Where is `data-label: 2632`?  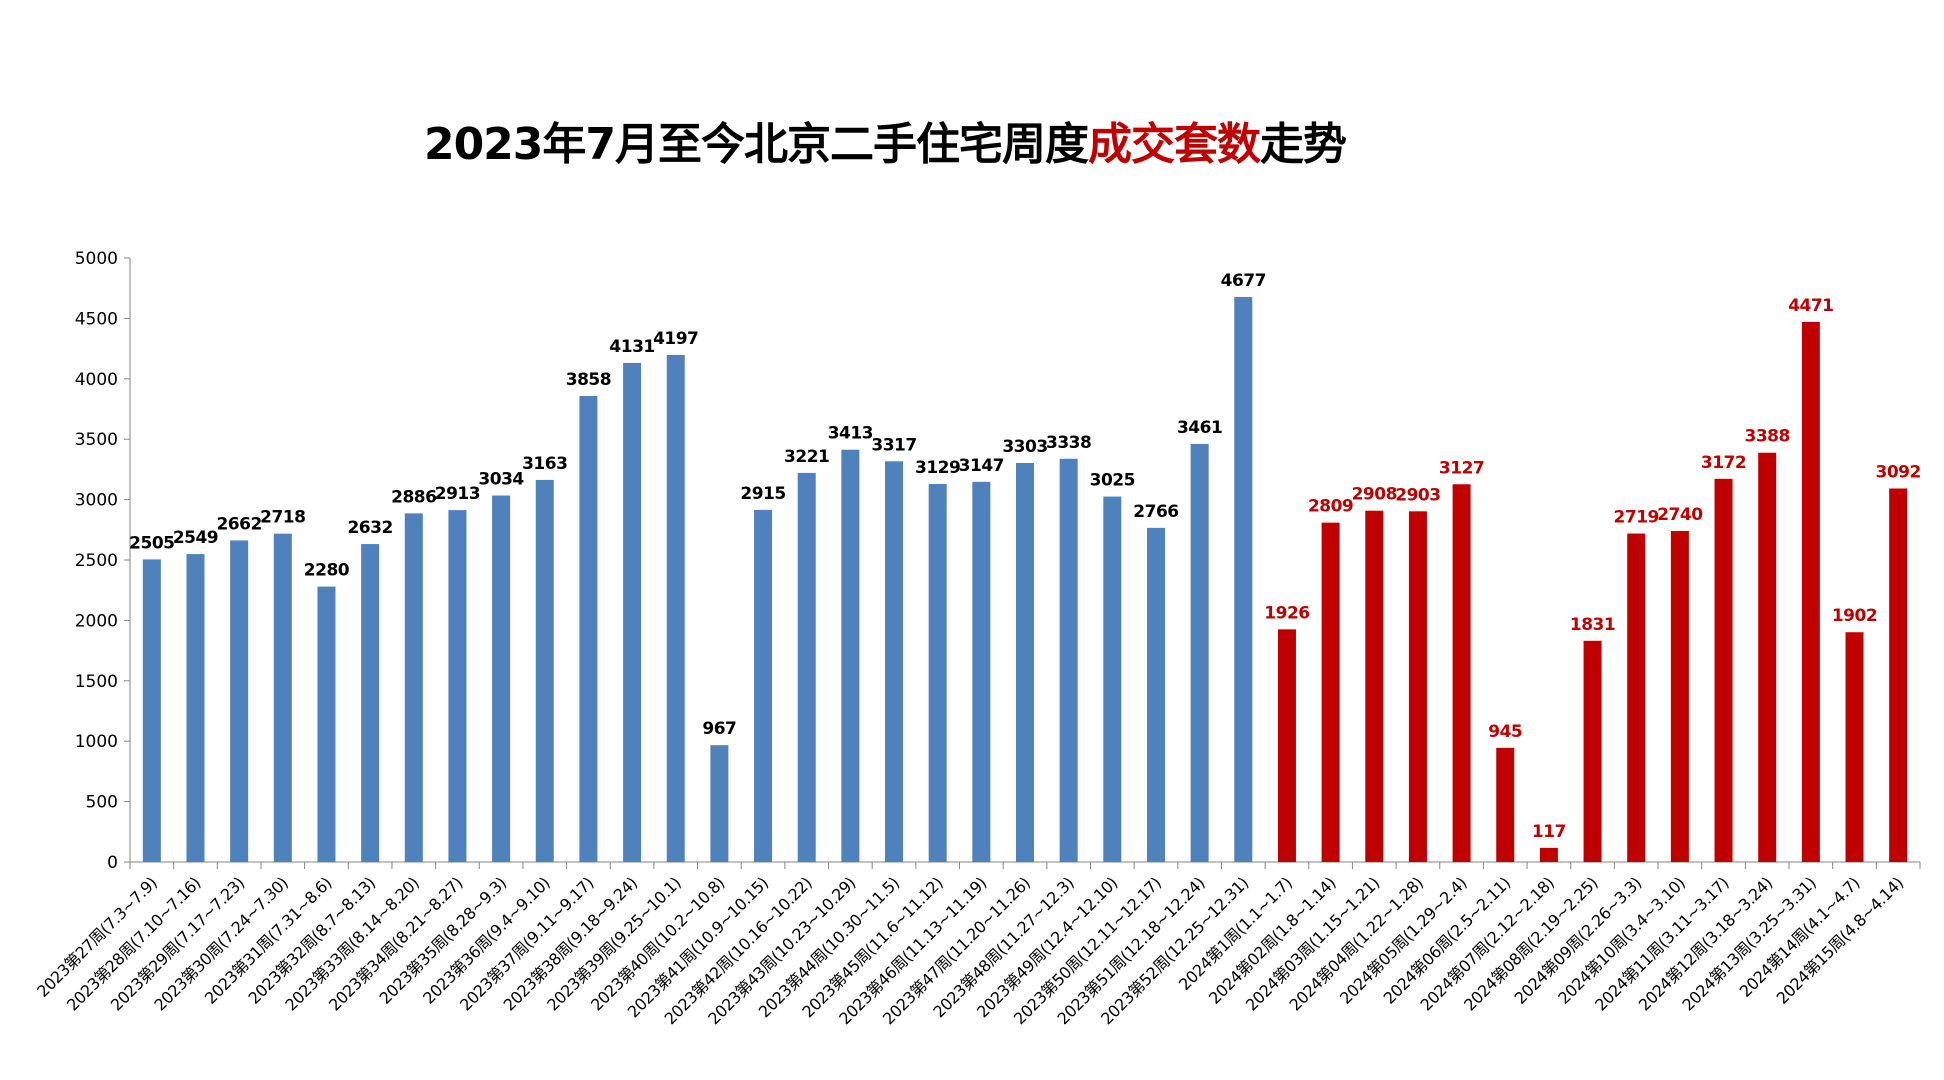
data-label: 2632 is located at coordinates (369, 528).